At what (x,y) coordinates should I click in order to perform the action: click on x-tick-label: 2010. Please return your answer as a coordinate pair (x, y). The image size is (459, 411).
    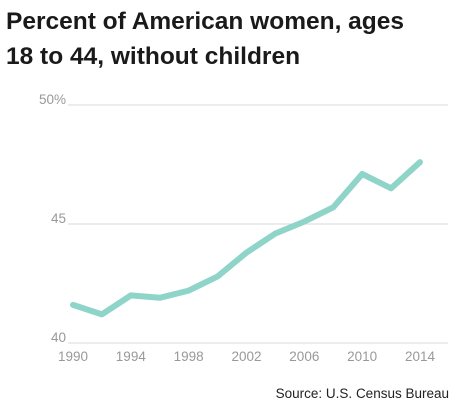
    Looking at the image, I should click on (362, 356).